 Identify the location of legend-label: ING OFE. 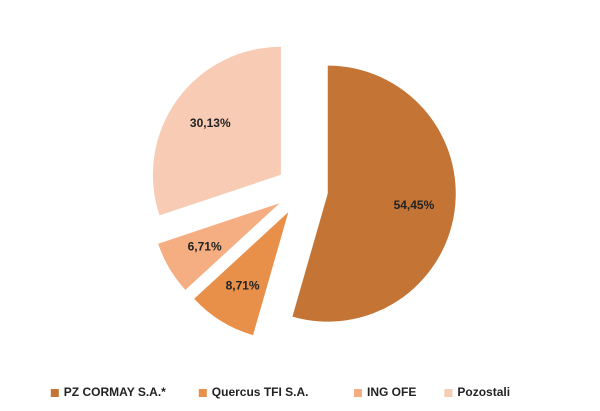
(391, 392).